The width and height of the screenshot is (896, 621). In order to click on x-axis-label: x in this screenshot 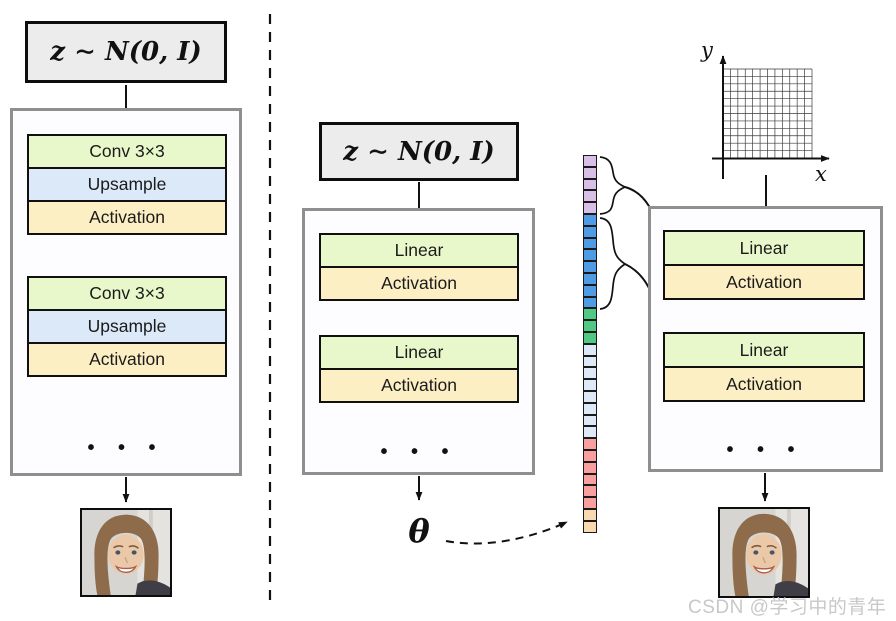, I will do `click(821, 174)`.